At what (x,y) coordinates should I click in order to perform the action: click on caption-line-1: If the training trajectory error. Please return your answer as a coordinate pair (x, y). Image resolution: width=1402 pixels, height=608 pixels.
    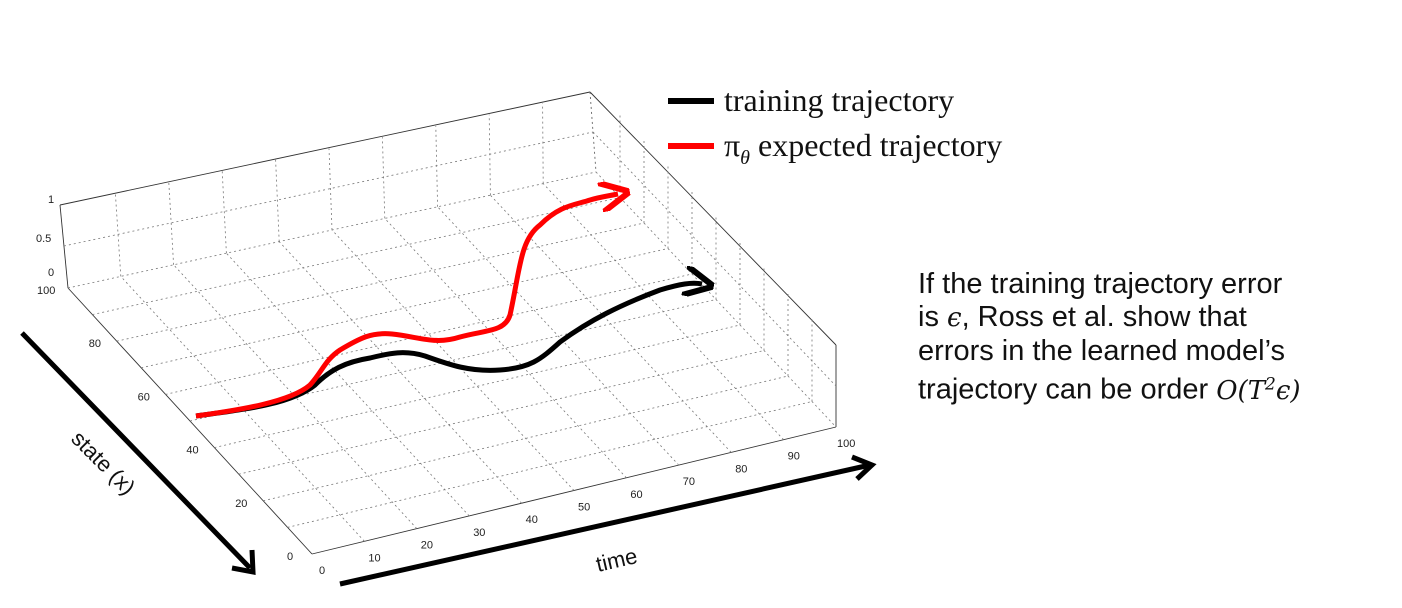
    Looking at the image, I should click on (1100, 284).